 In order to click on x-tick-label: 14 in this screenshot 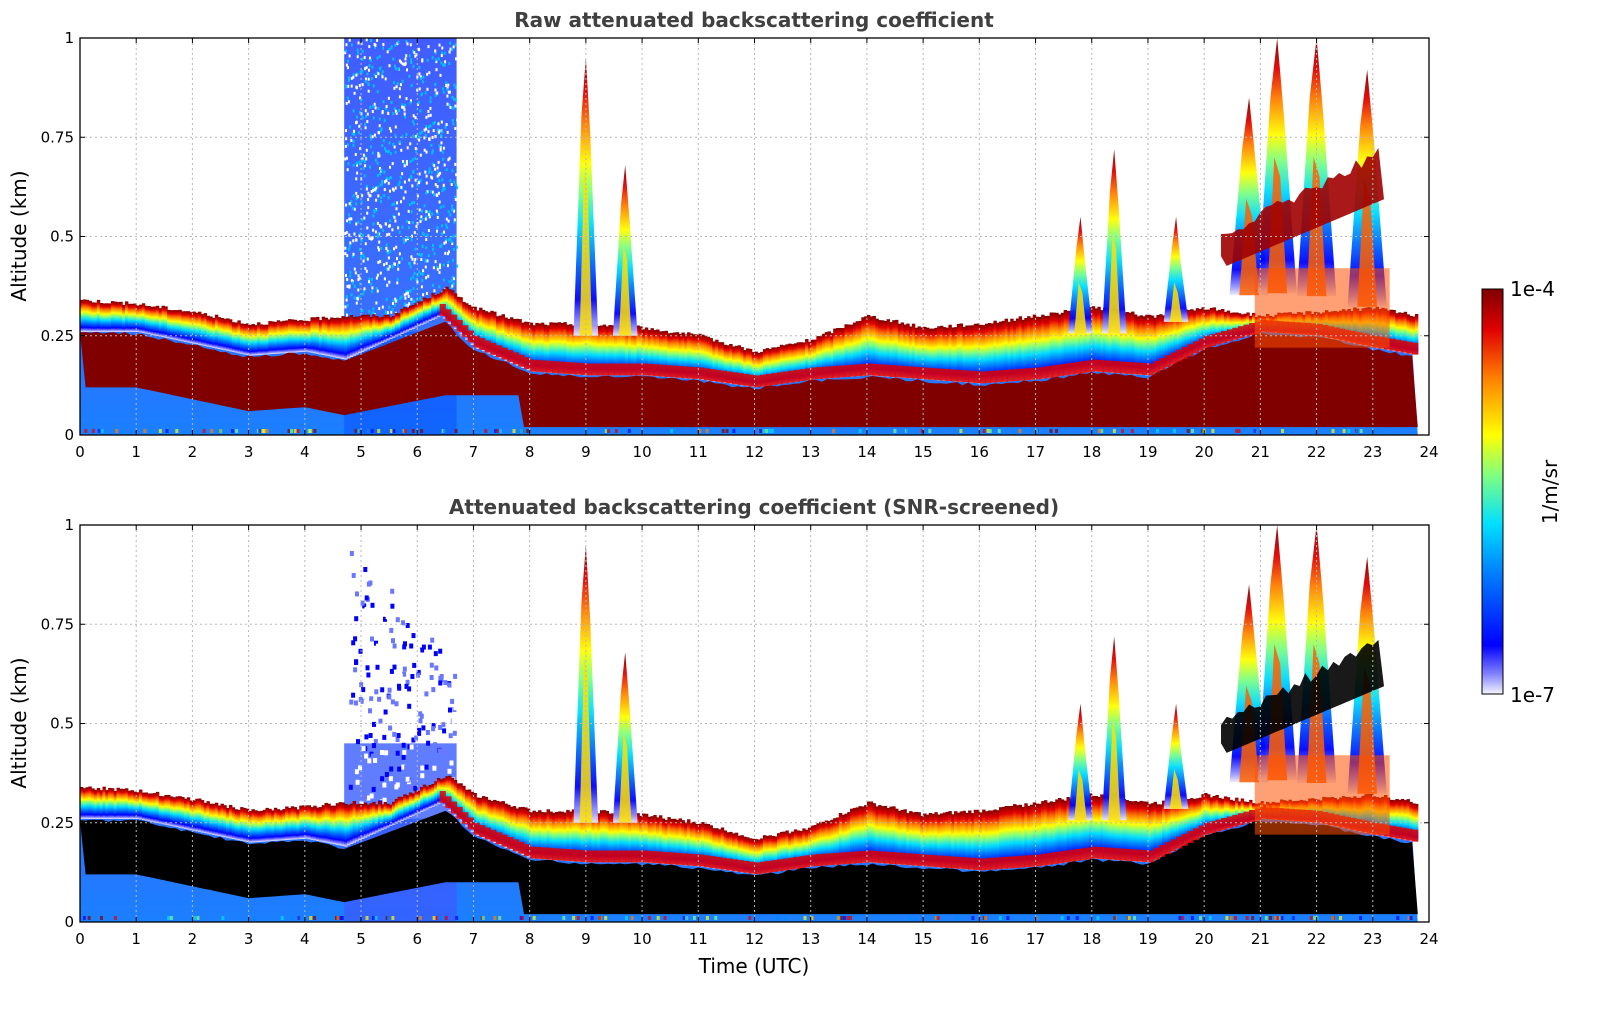, I will do `click(866, 939)`.